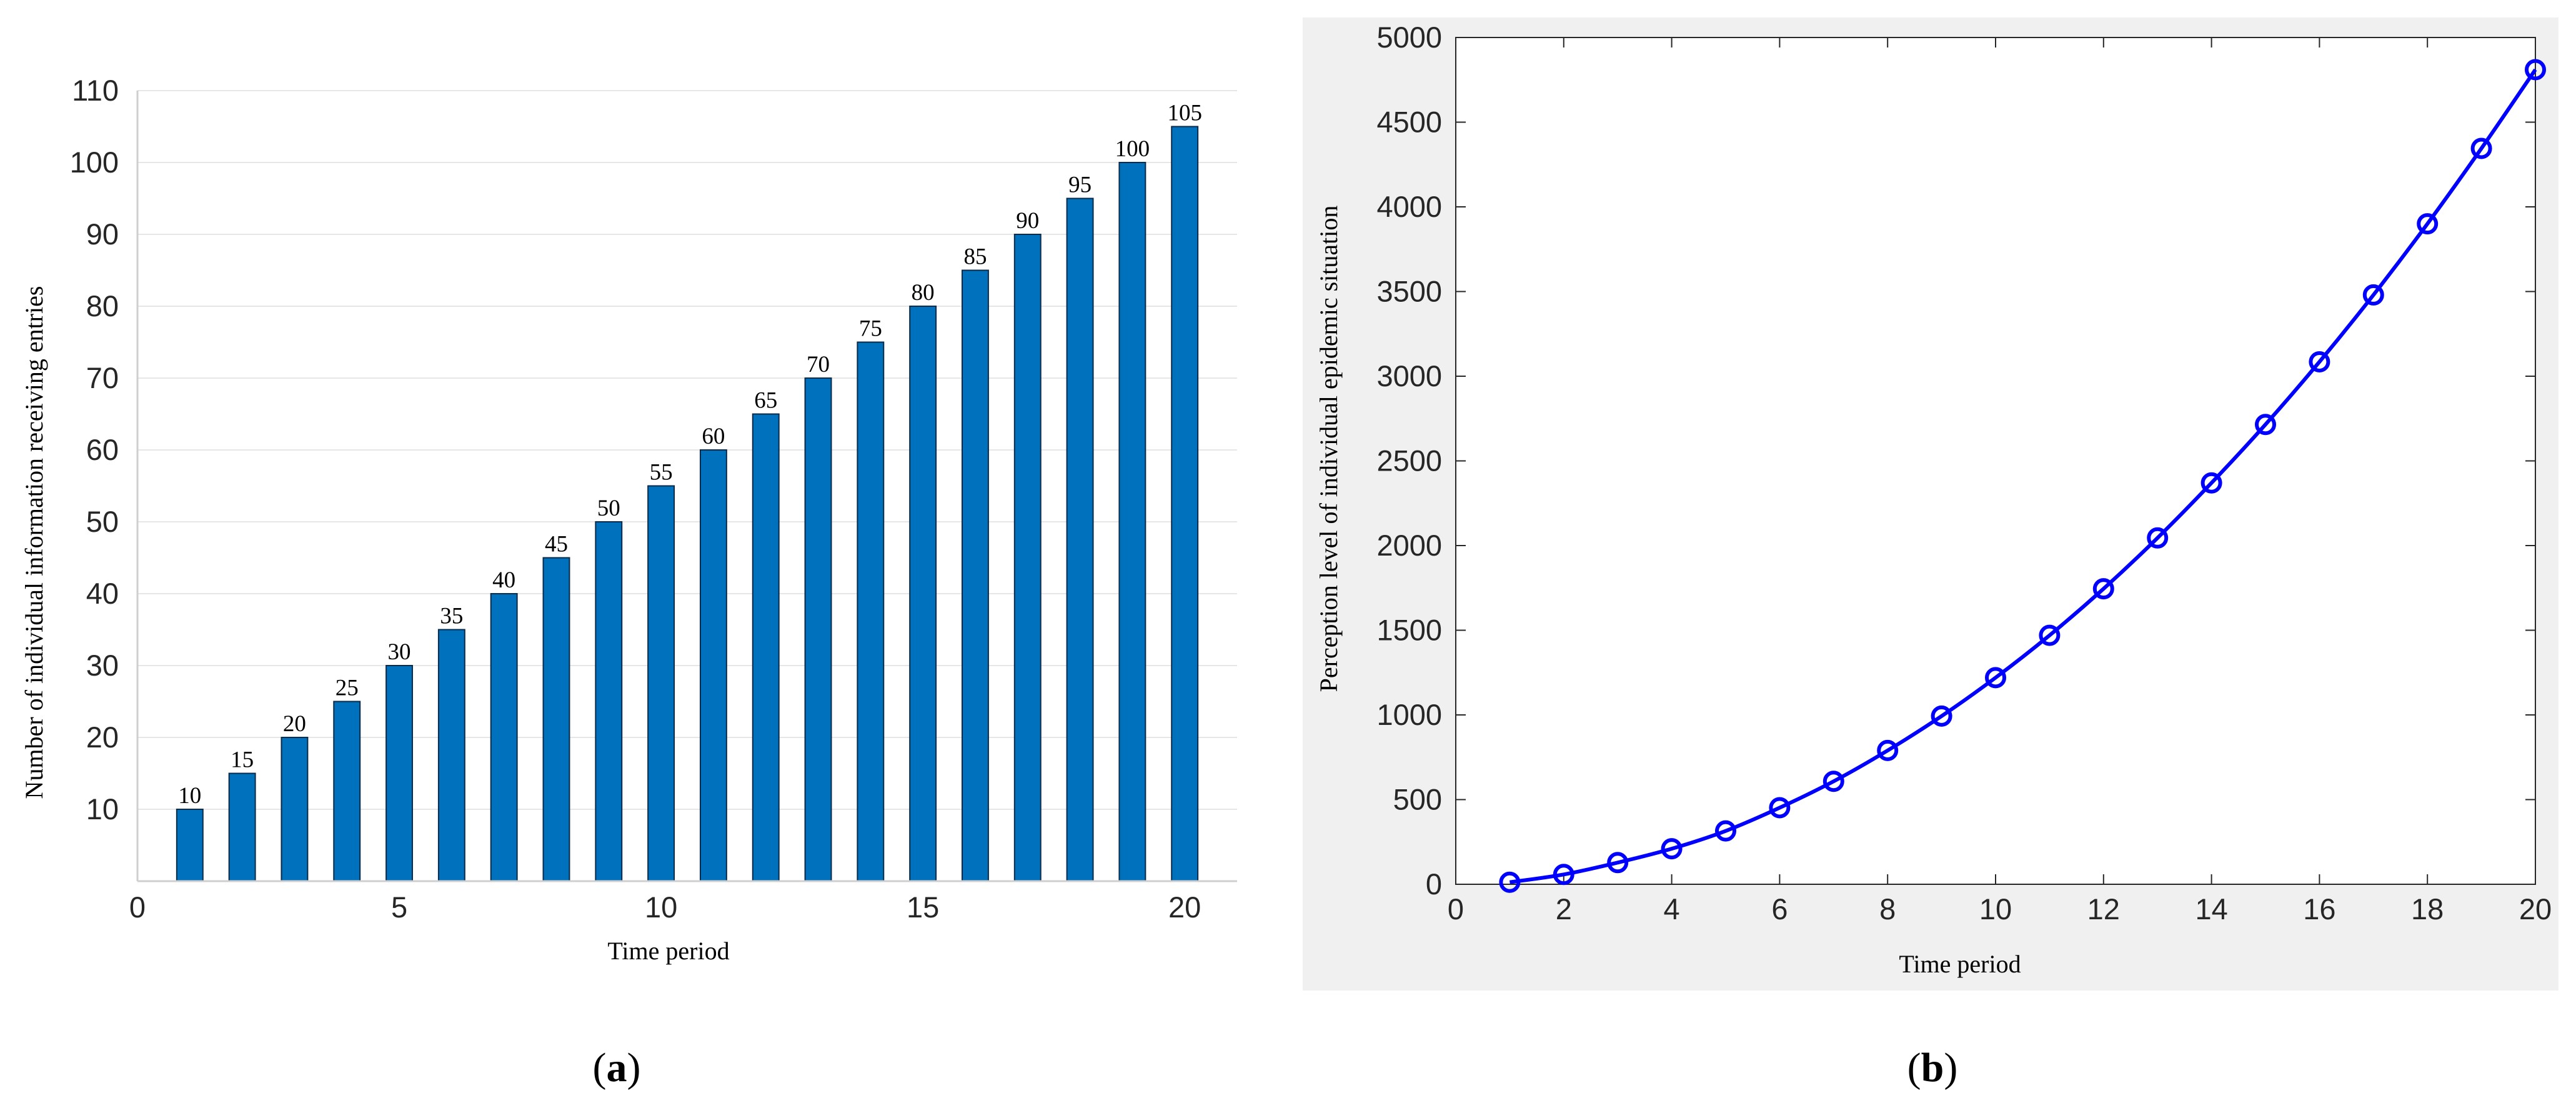  Describe the element at coordinates (1184, 113) in the screenshot. I see `panel-a-bar-value-label-20: 105` at that location.